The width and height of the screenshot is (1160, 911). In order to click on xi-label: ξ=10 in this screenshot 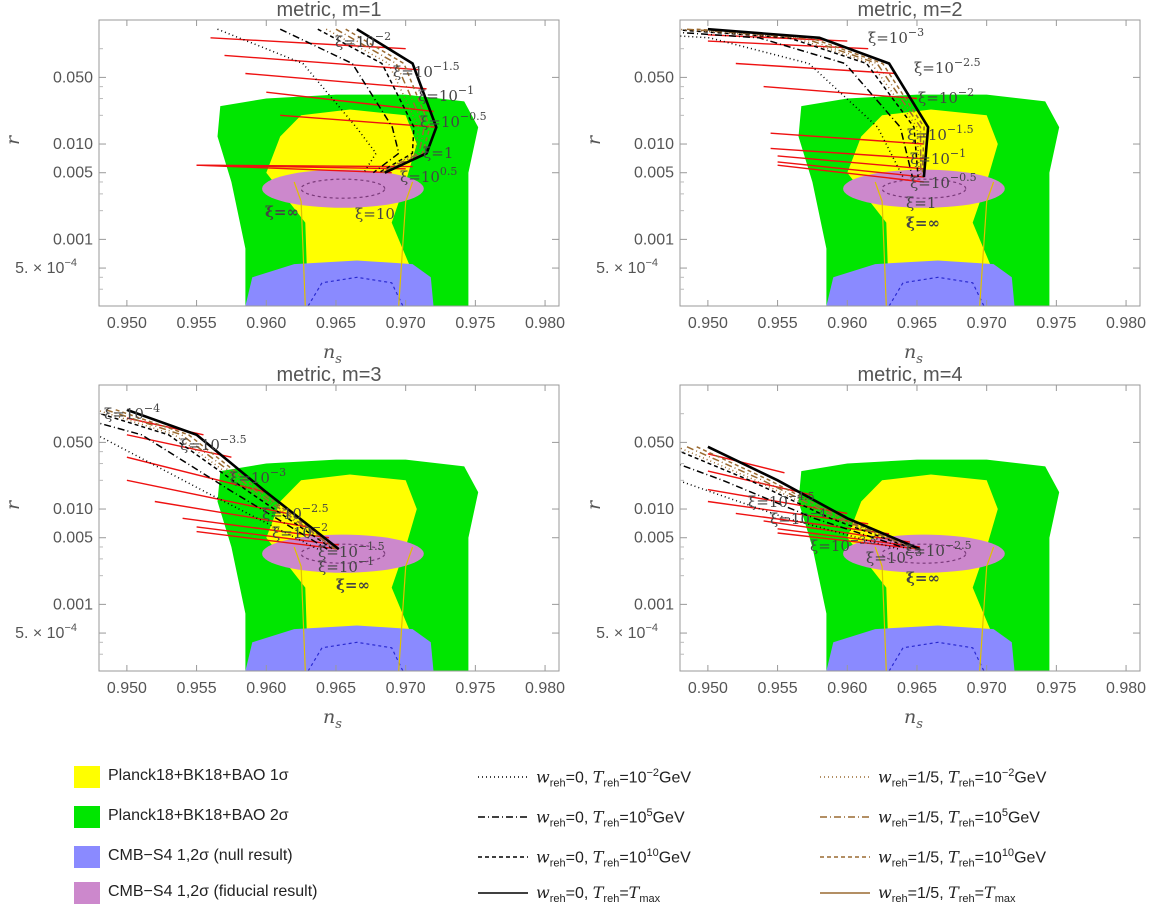, I will do `click(375, 214)`.